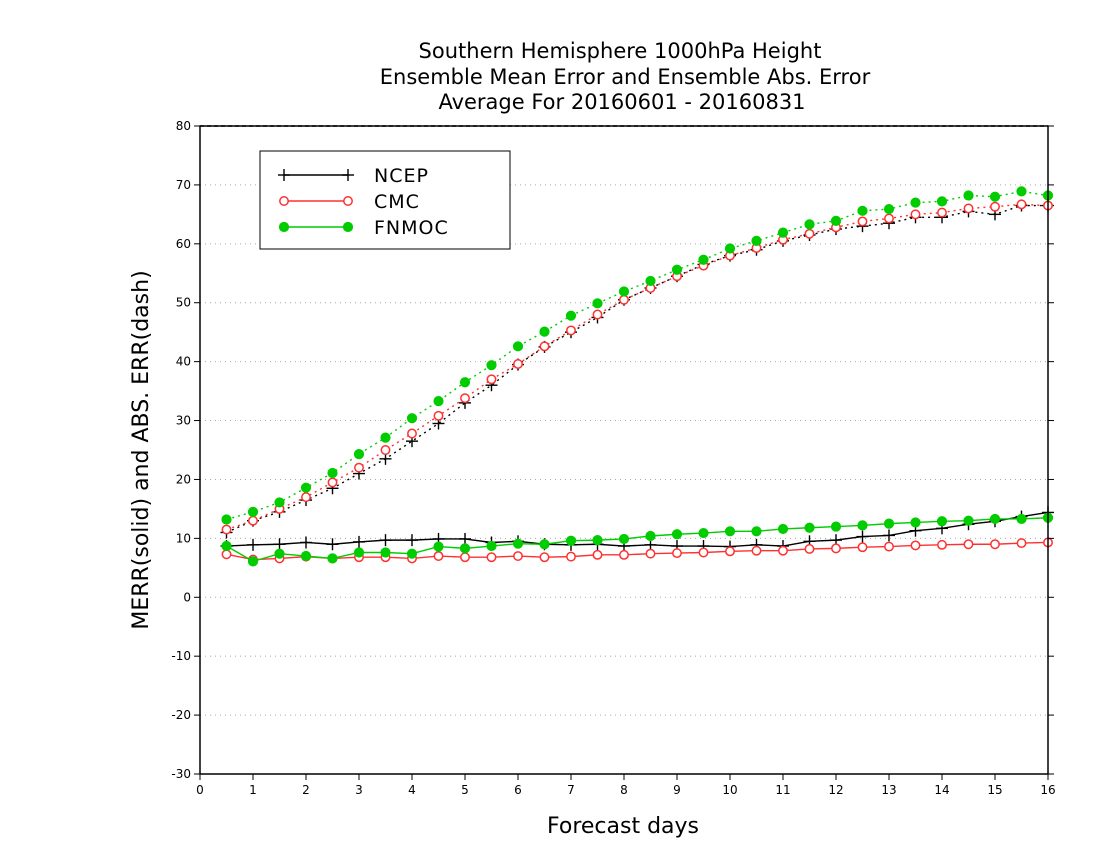 This screenshot has width=1100, height=850. What do you see at coordinates (187, 597) in the screenshot?
I see `y-tick-label: 0` at bounding box center [187, 597].